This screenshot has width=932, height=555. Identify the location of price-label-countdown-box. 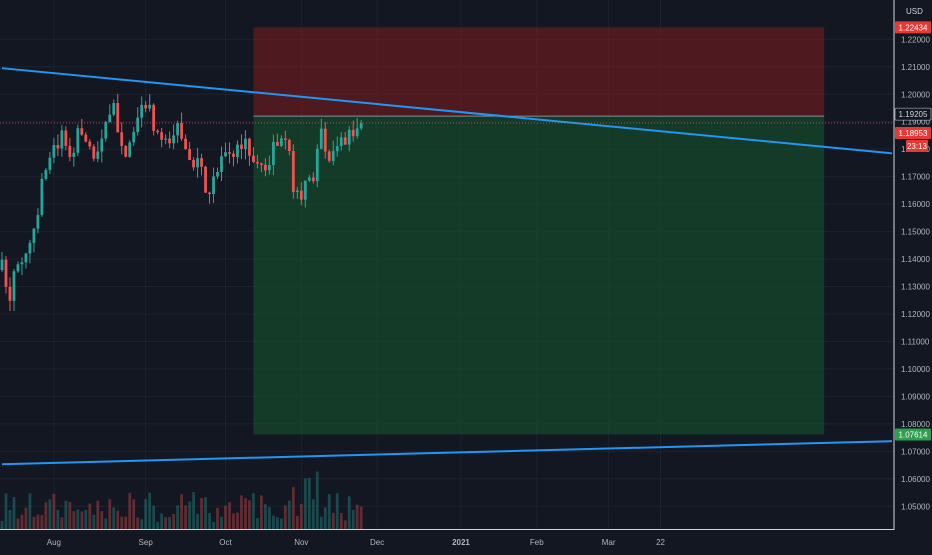
(917, 146).